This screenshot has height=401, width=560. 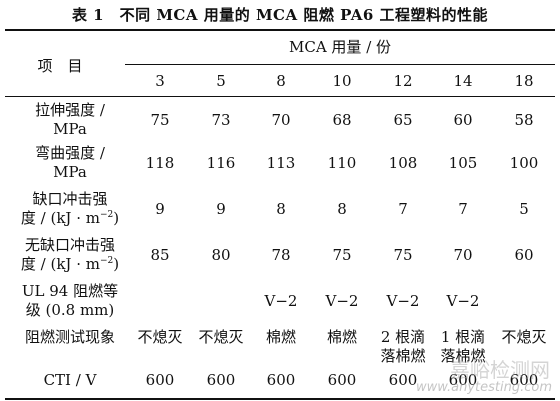 What do you see at coordinates (280, 15) in the screenshot?
I see `table-title: 表 1 不同 MCA 用量的 MCA 阻燃 PA6 工程塑料的性能` at bounding box center [280, 15].